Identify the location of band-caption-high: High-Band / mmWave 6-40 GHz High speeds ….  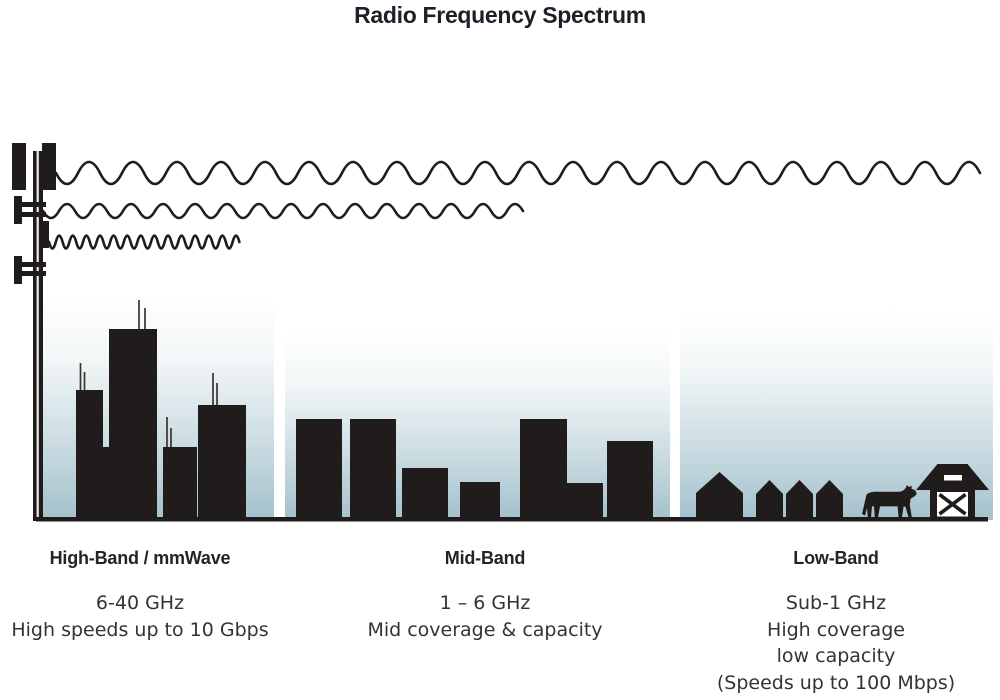
(140, 595).